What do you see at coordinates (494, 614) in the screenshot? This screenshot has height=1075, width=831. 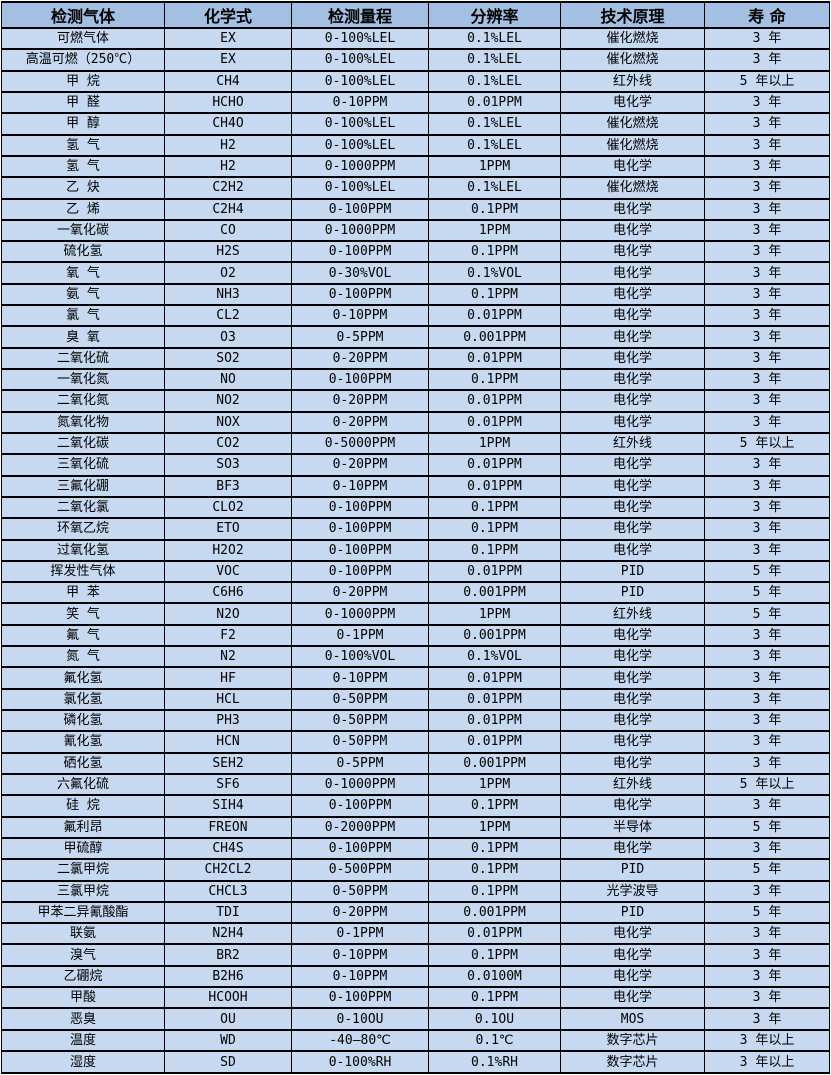 I see `cell-resolution: 1PPM` at bounding box center [494, 614].